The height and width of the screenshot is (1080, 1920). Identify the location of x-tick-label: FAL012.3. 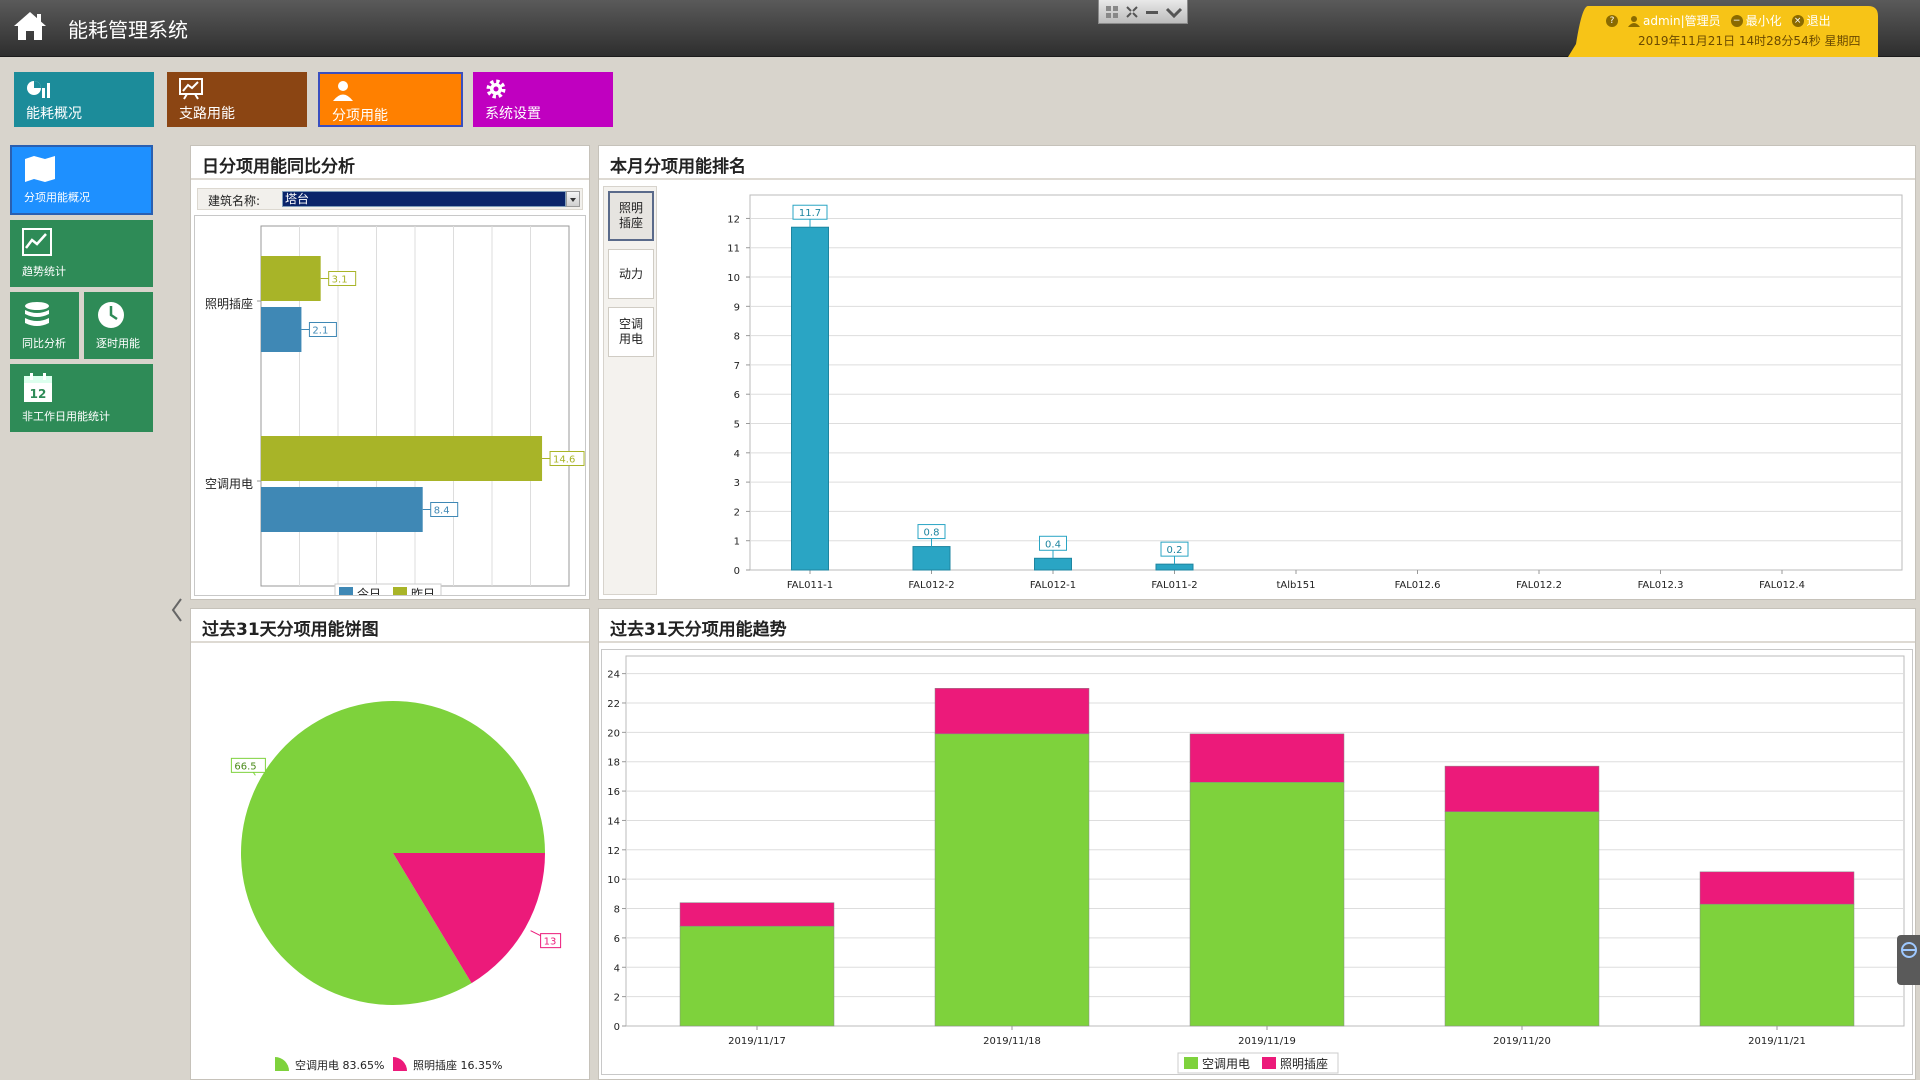
(1661, 585).